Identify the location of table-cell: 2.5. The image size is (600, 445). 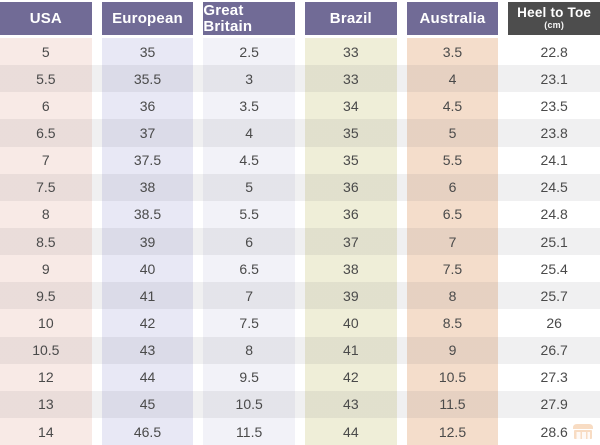
(249, 52).